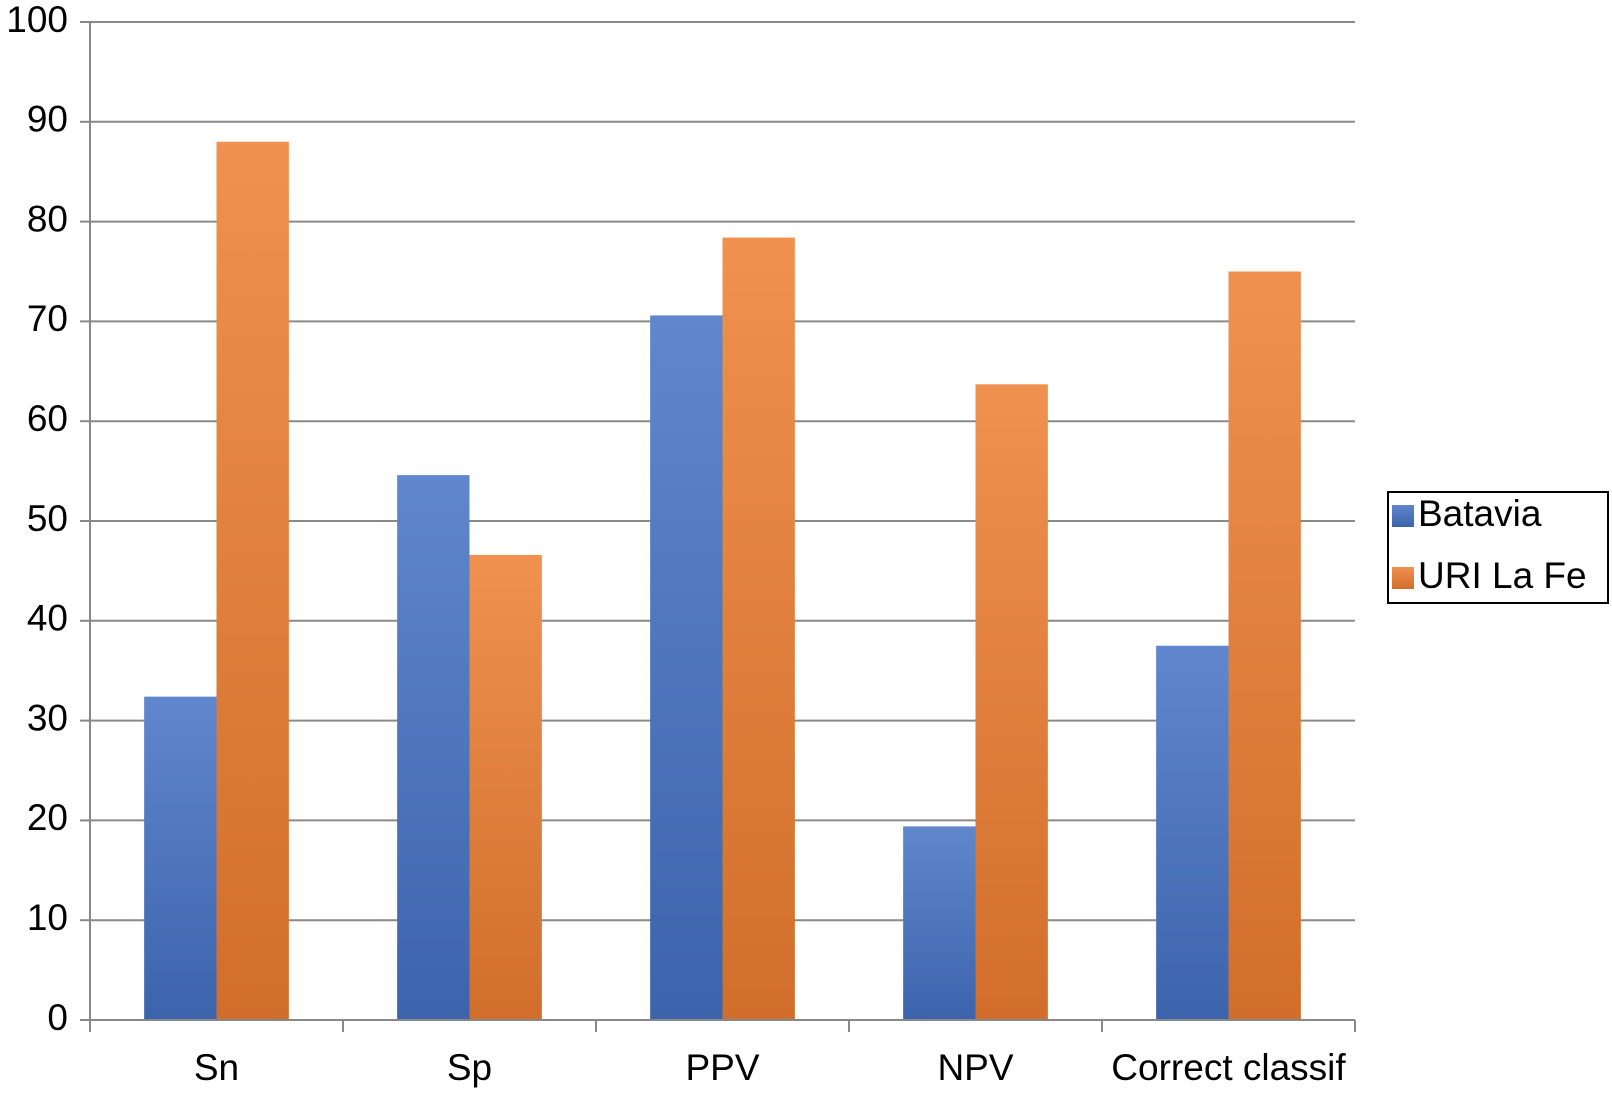 Image resolution: width=1612 pixels, height=1105 pixels. What do you see at coordinates (47, 318) in the screenshot?
I see `y-tick-label: 70` at bounding box center [47, 318].